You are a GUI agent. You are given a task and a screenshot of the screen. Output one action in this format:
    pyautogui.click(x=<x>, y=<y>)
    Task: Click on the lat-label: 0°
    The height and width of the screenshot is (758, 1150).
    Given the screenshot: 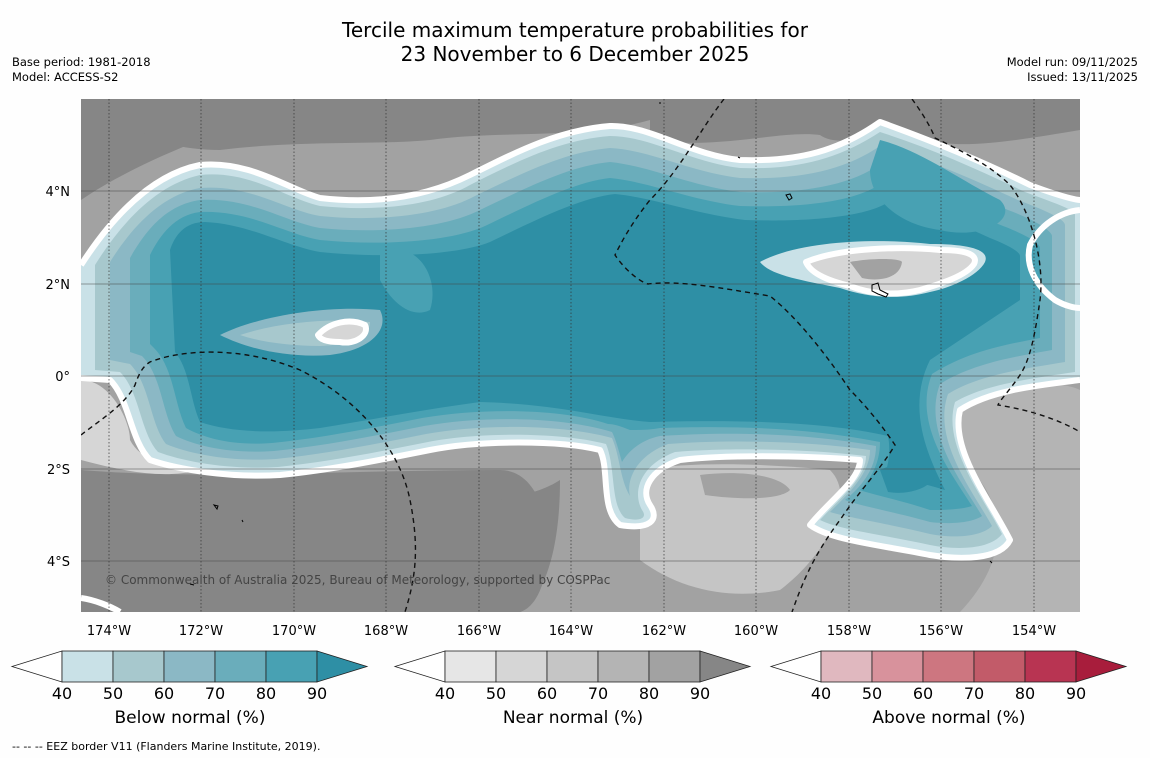 What is the action you would take?
    pyautogui.click(x=62, y=377)
    